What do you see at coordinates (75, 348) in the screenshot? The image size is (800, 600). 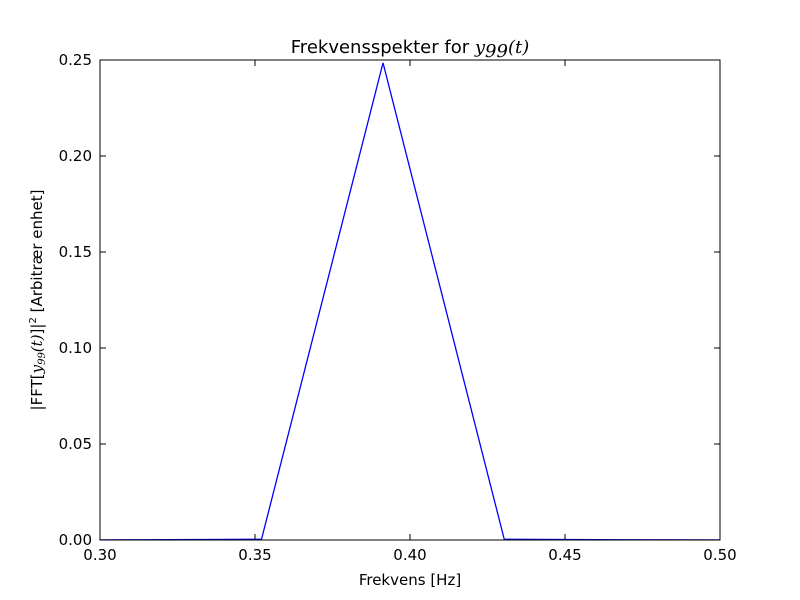 I see `y-tick-label: 0.10` at bounding box center [75, 348].